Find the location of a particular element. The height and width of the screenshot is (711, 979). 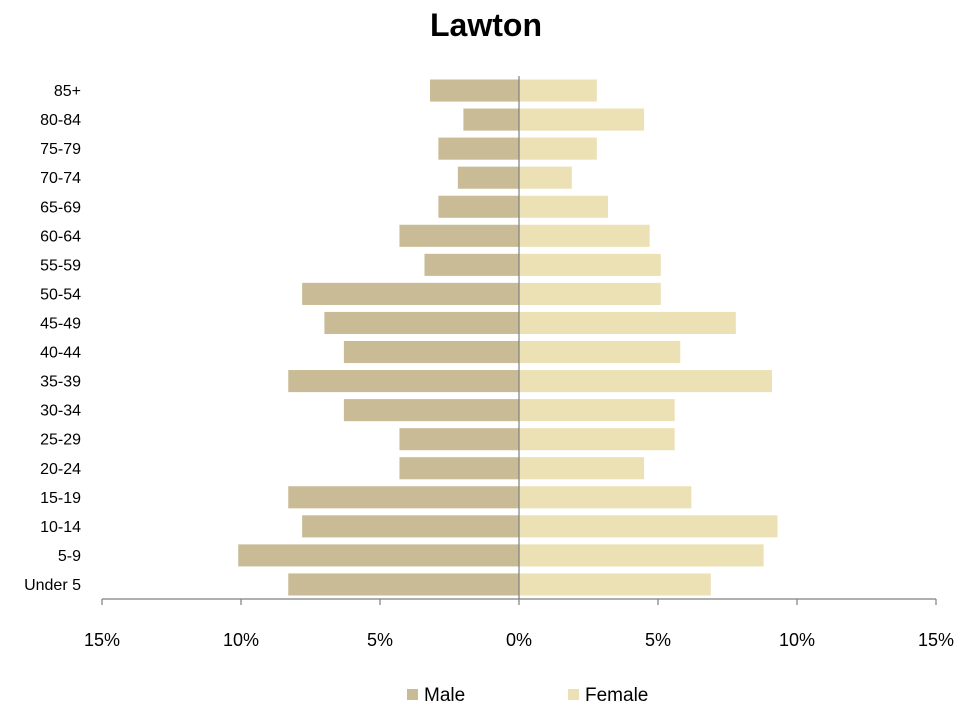

bar-male-85+ is located at coordinates (474, 90).